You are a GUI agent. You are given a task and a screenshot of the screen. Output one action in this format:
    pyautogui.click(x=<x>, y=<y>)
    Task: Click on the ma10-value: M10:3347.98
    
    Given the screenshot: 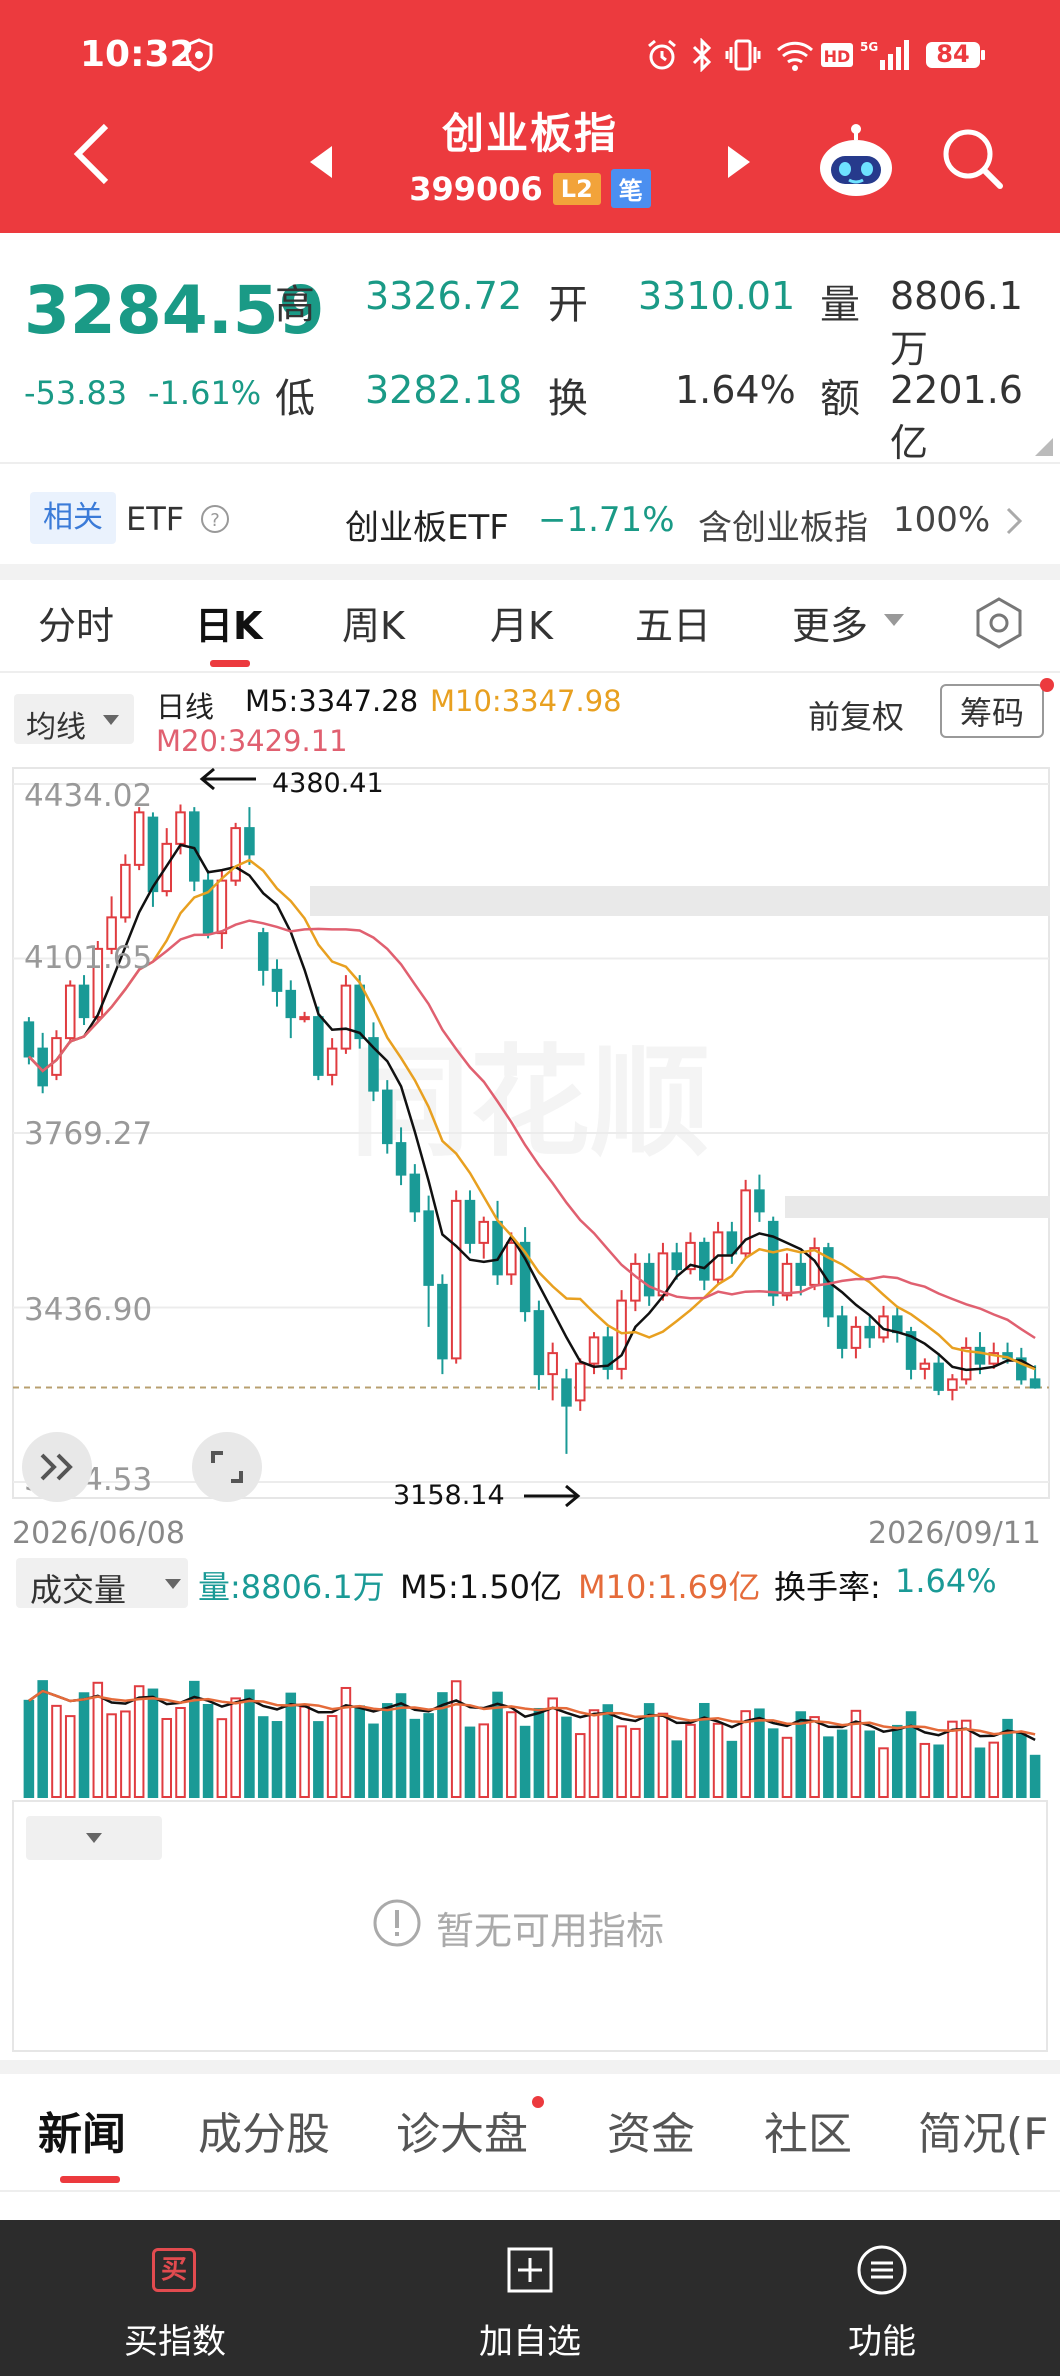 What is the action you would take?
    pyautogui.click(x=526, y=701)
    